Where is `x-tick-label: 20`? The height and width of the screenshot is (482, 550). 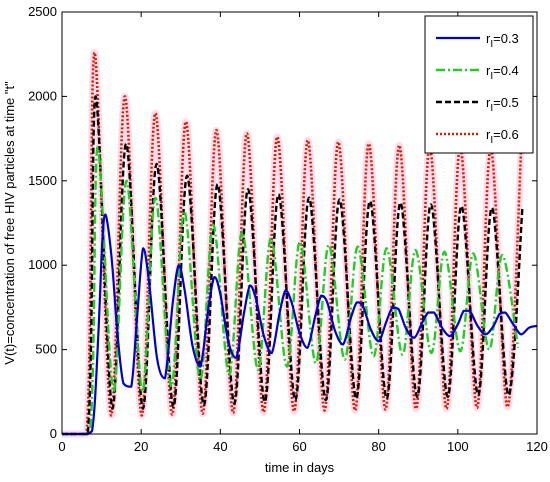 x-tick-label: 20 is located at coordinates (141, 446).